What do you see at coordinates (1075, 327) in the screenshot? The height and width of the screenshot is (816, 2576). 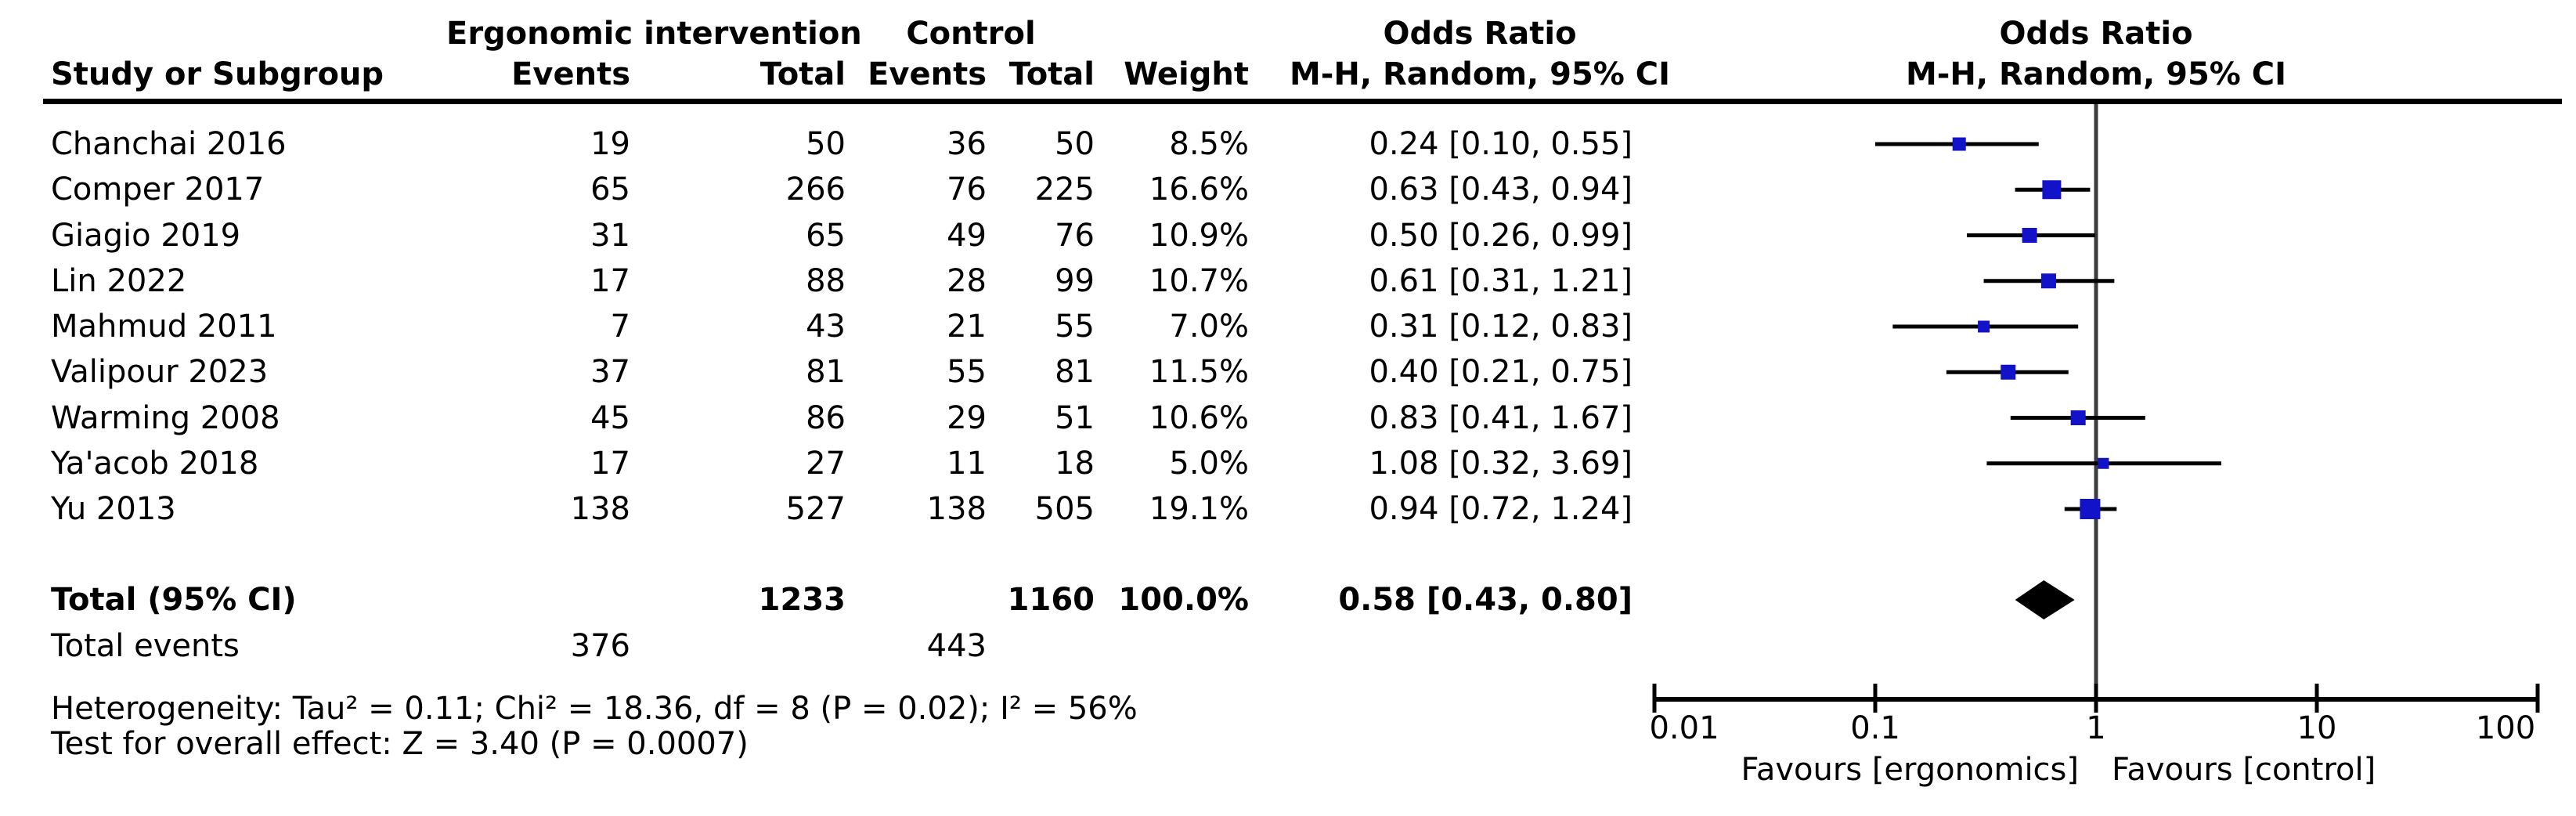 I see `total-control: 55` at bounding box center [1075, 327].